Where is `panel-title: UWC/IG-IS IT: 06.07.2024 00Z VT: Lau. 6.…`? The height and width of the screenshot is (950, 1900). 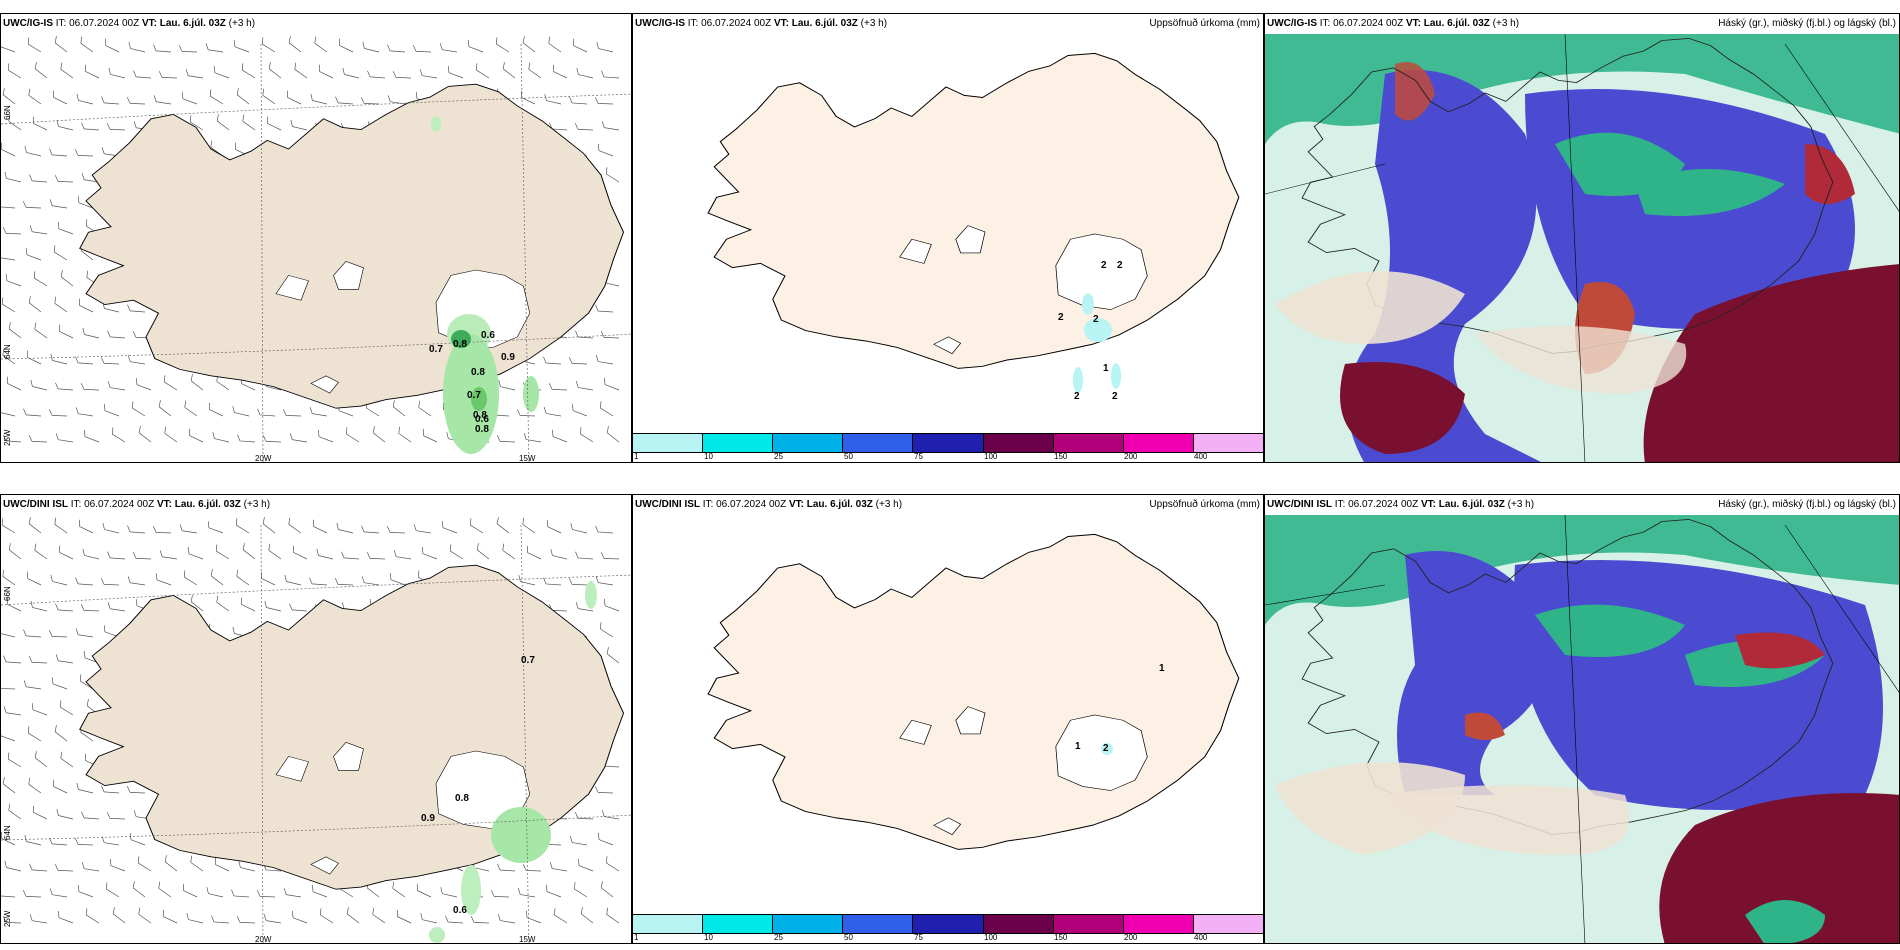
panel-title: UWC/IG-IS IT: 06.07.2024 00Z VT: Lau. 6.… is located at coordinates (761, 23).